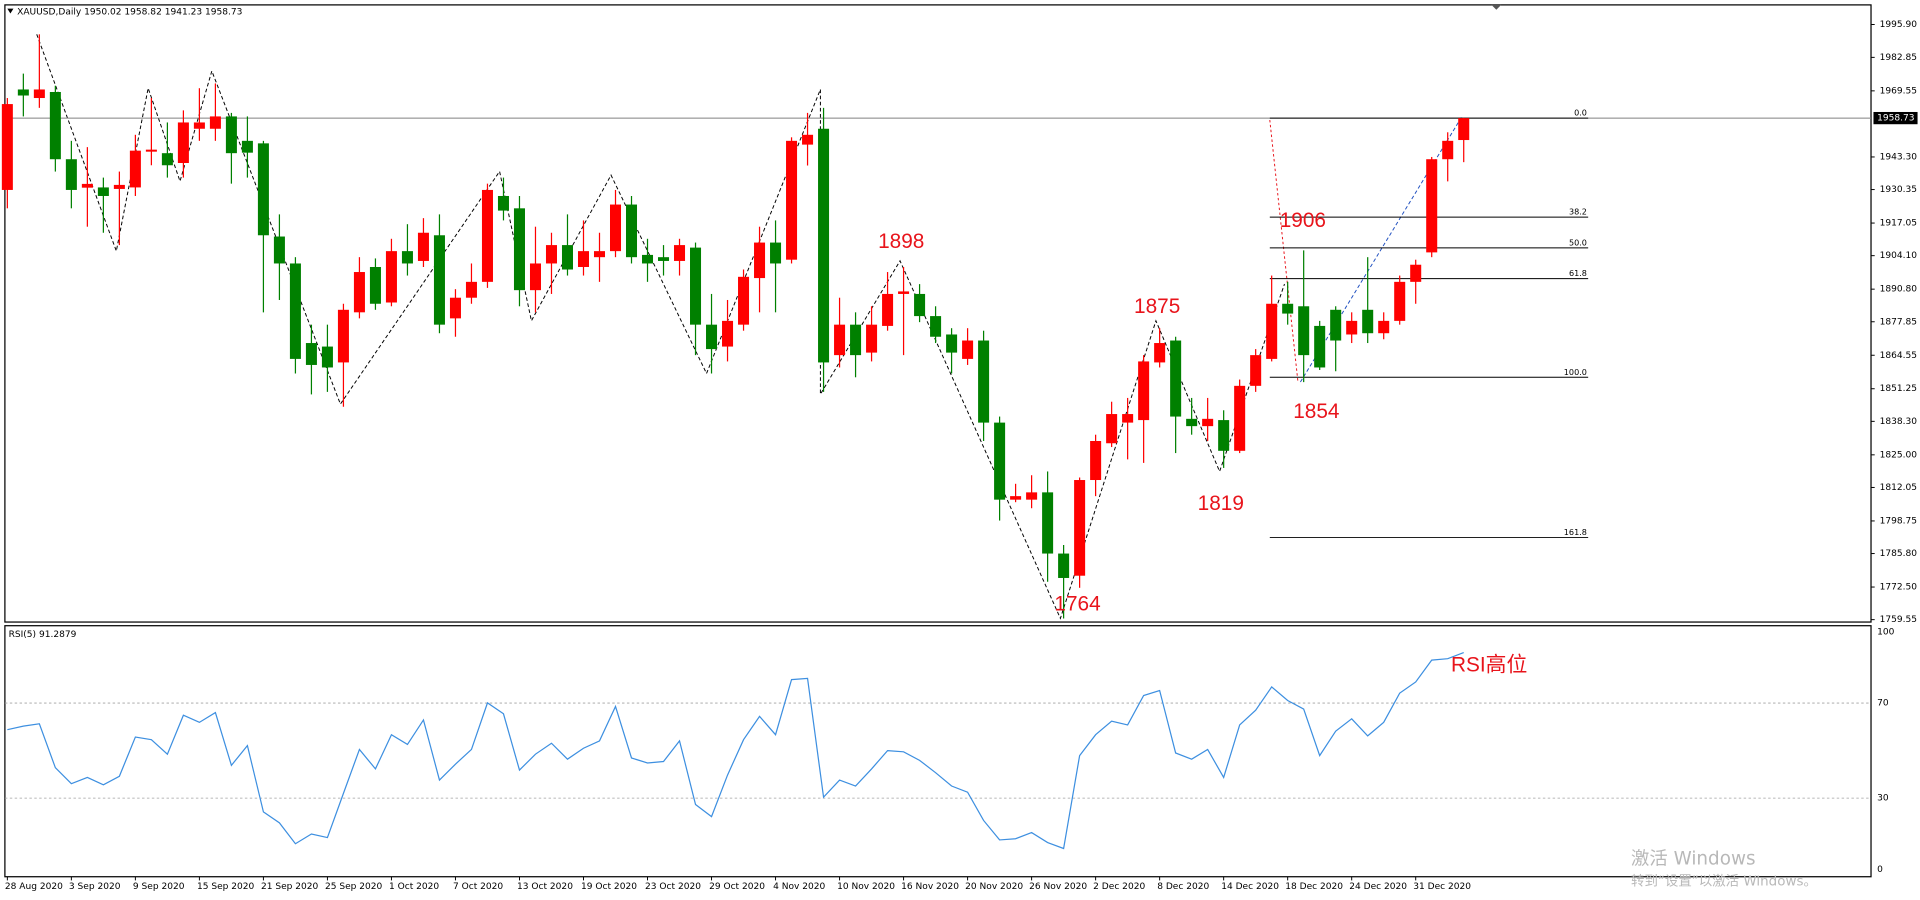  What do you see at coordinates (226, 887) in the screenshot?
I see `x-tick-label: 15 Sep 2020` at bounding box center [226, 887].